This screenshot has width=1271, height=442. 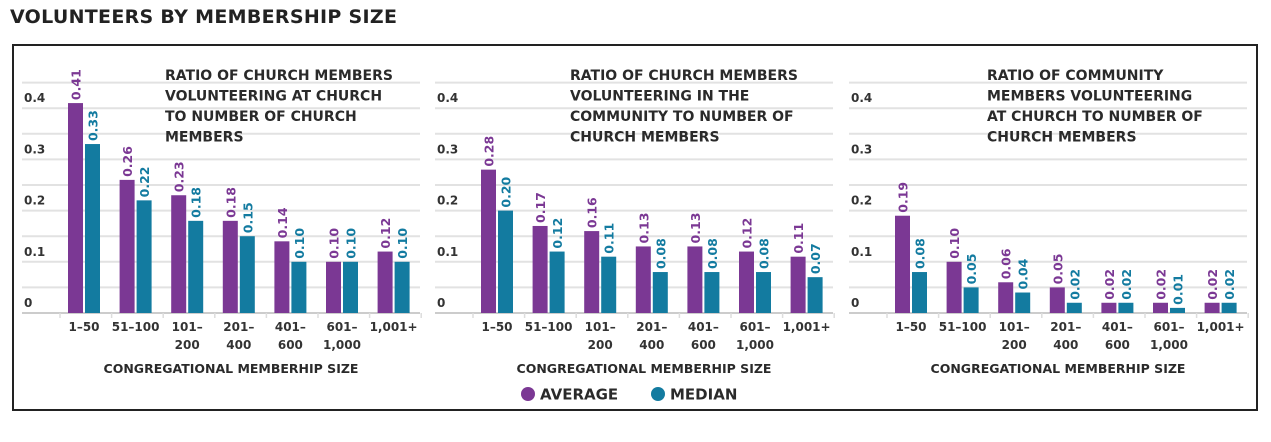 I want to click on legend-item-average: AVERAGE, so click(x=569, y=395).